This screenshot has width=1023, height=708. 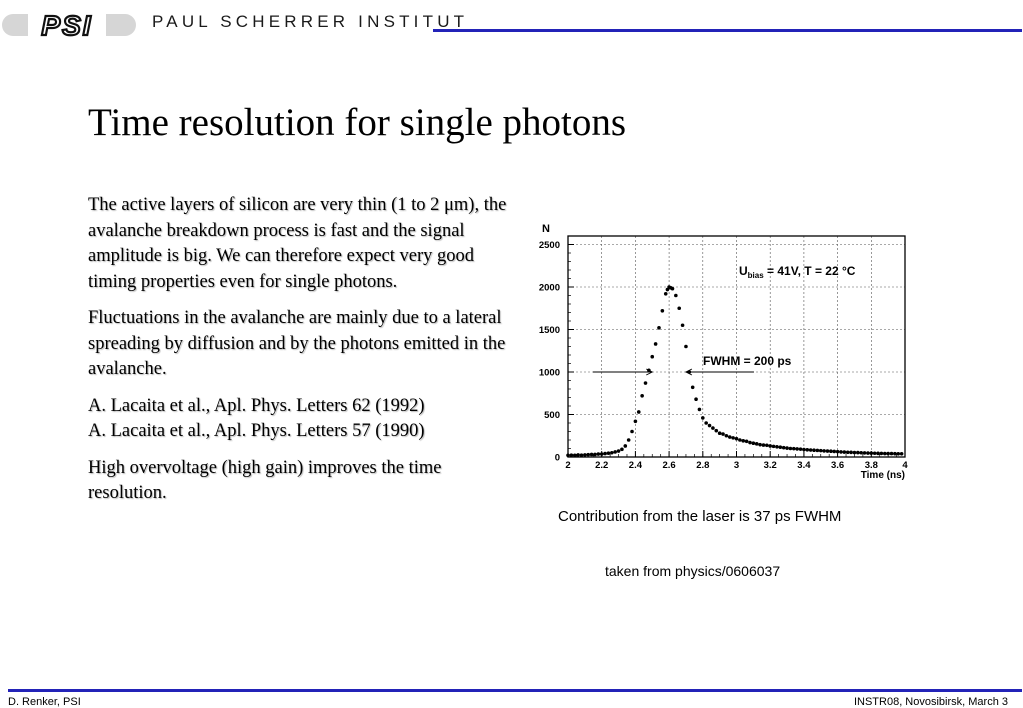 I want to click on chart-grid, so click(x=736, y=346).